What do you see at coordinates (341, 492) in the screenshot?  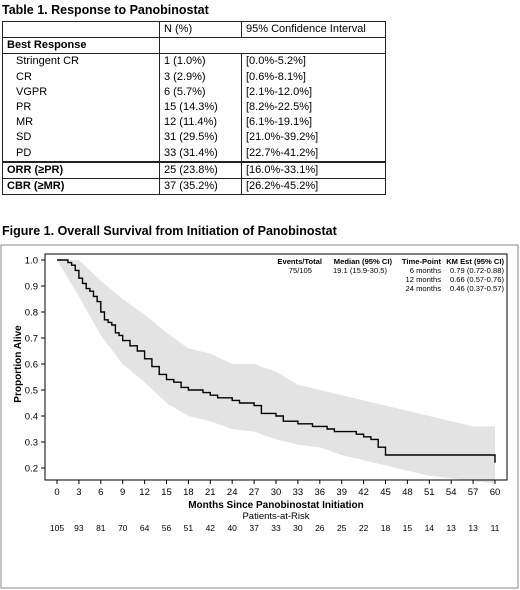 I see `x-tick-label: 39` at bounding box center [341, 492].